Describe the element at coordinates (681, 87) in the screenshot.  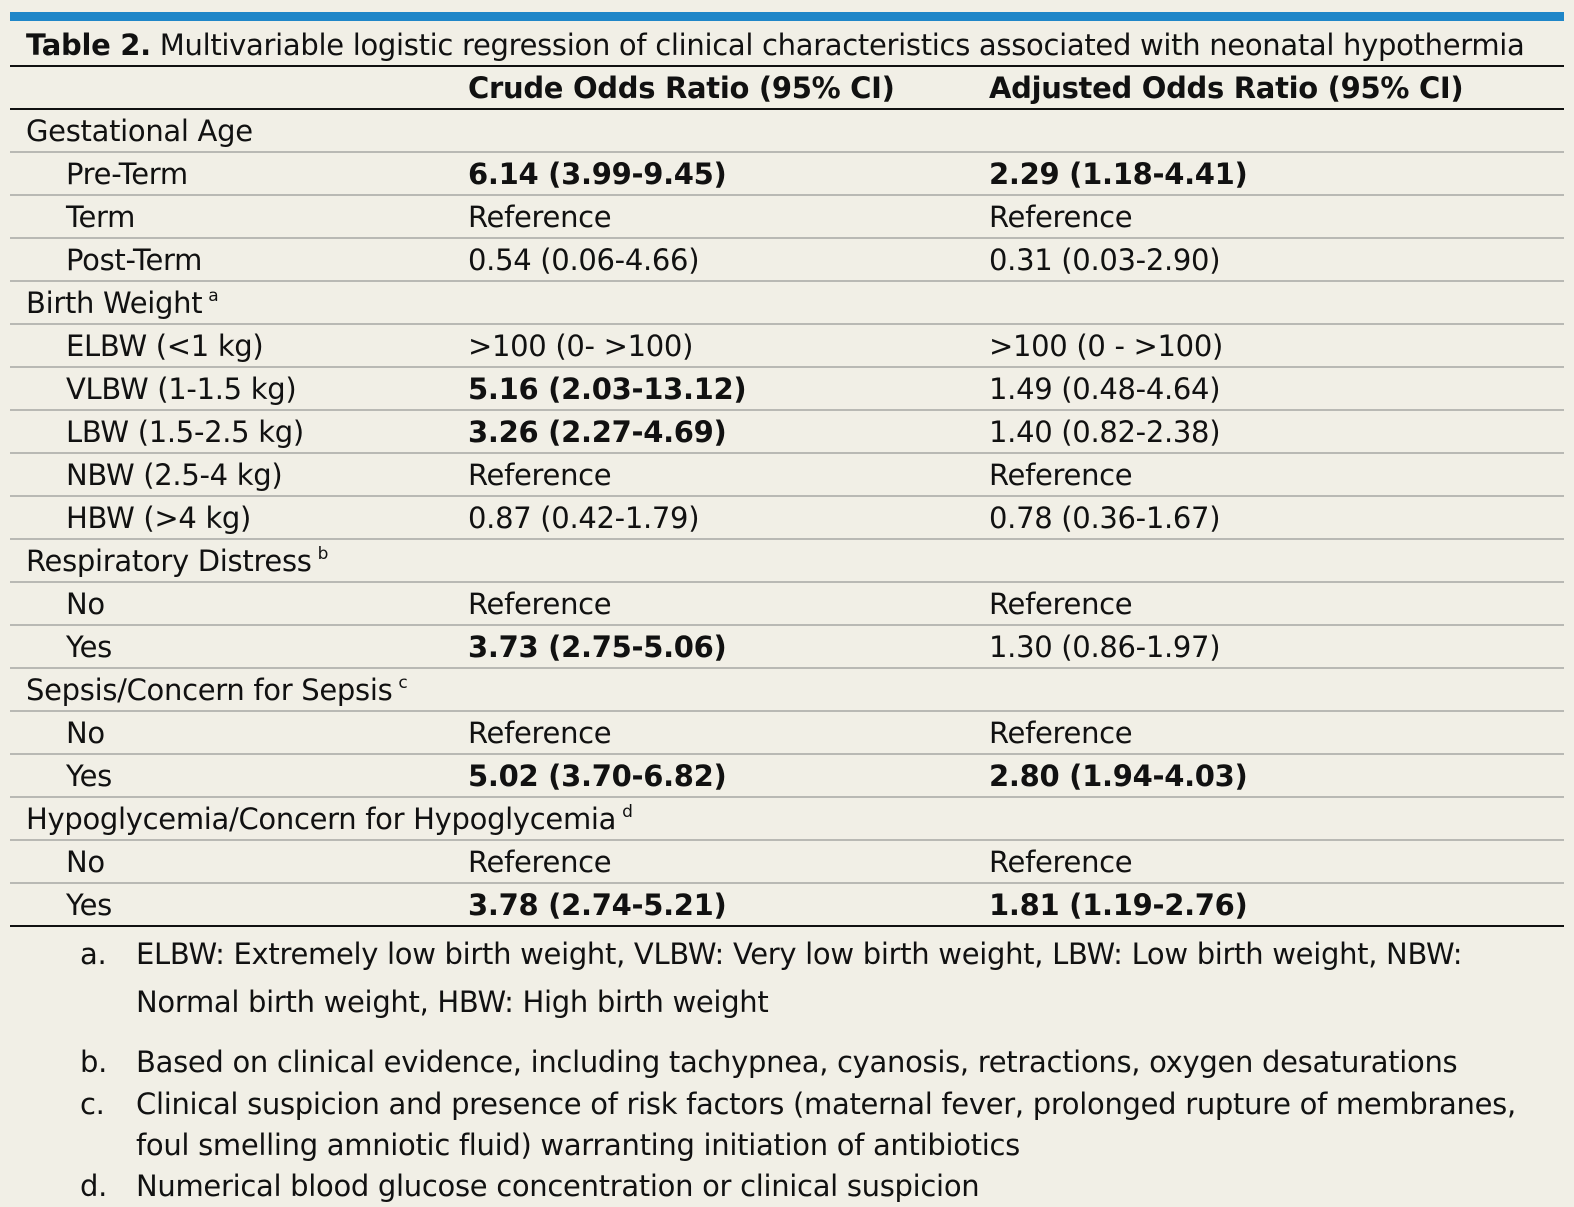
I see `header-crude-or: Crude Odds Ratio (95% CI)` at that location.